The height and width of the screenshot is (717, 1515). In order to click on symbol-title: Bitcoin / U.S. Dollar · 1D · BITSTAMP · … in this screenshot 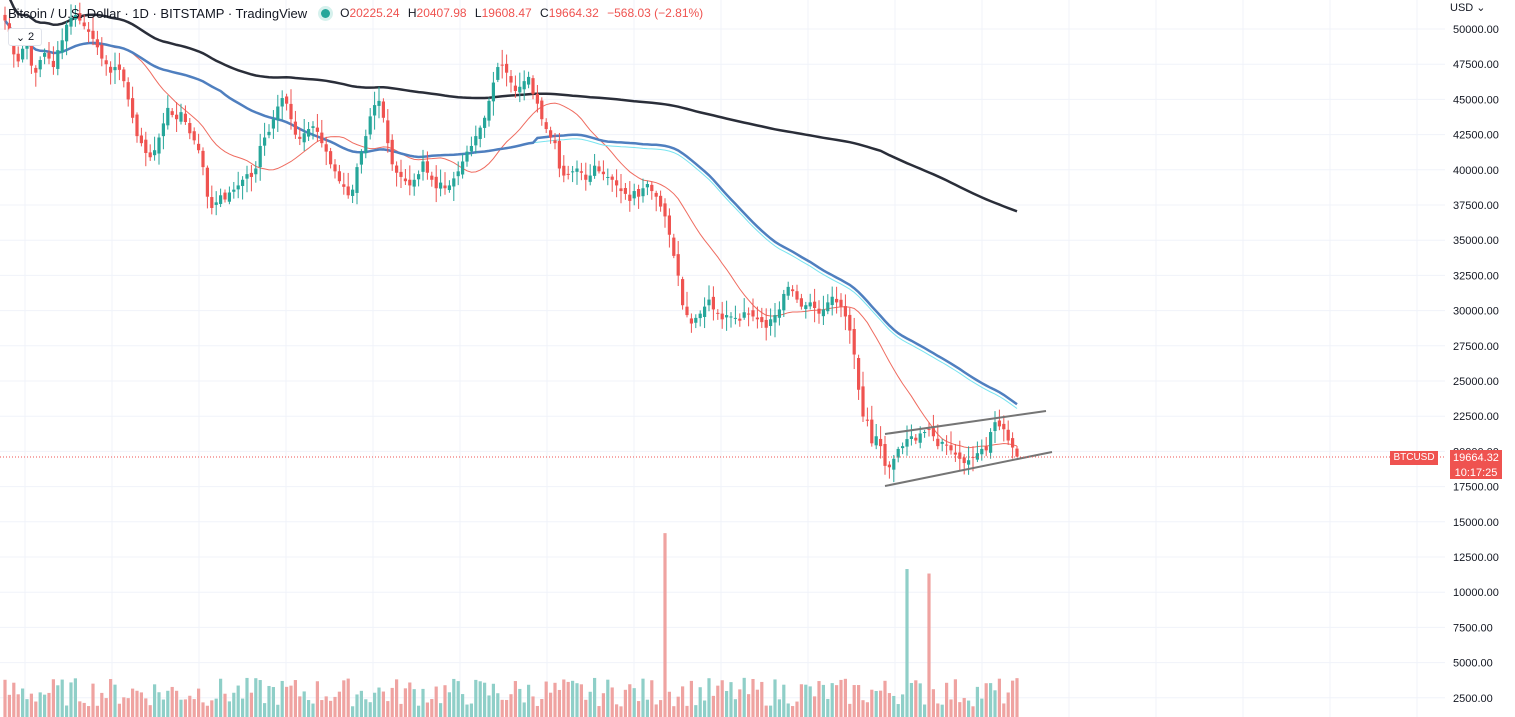, I will do `click(158, 13)`.